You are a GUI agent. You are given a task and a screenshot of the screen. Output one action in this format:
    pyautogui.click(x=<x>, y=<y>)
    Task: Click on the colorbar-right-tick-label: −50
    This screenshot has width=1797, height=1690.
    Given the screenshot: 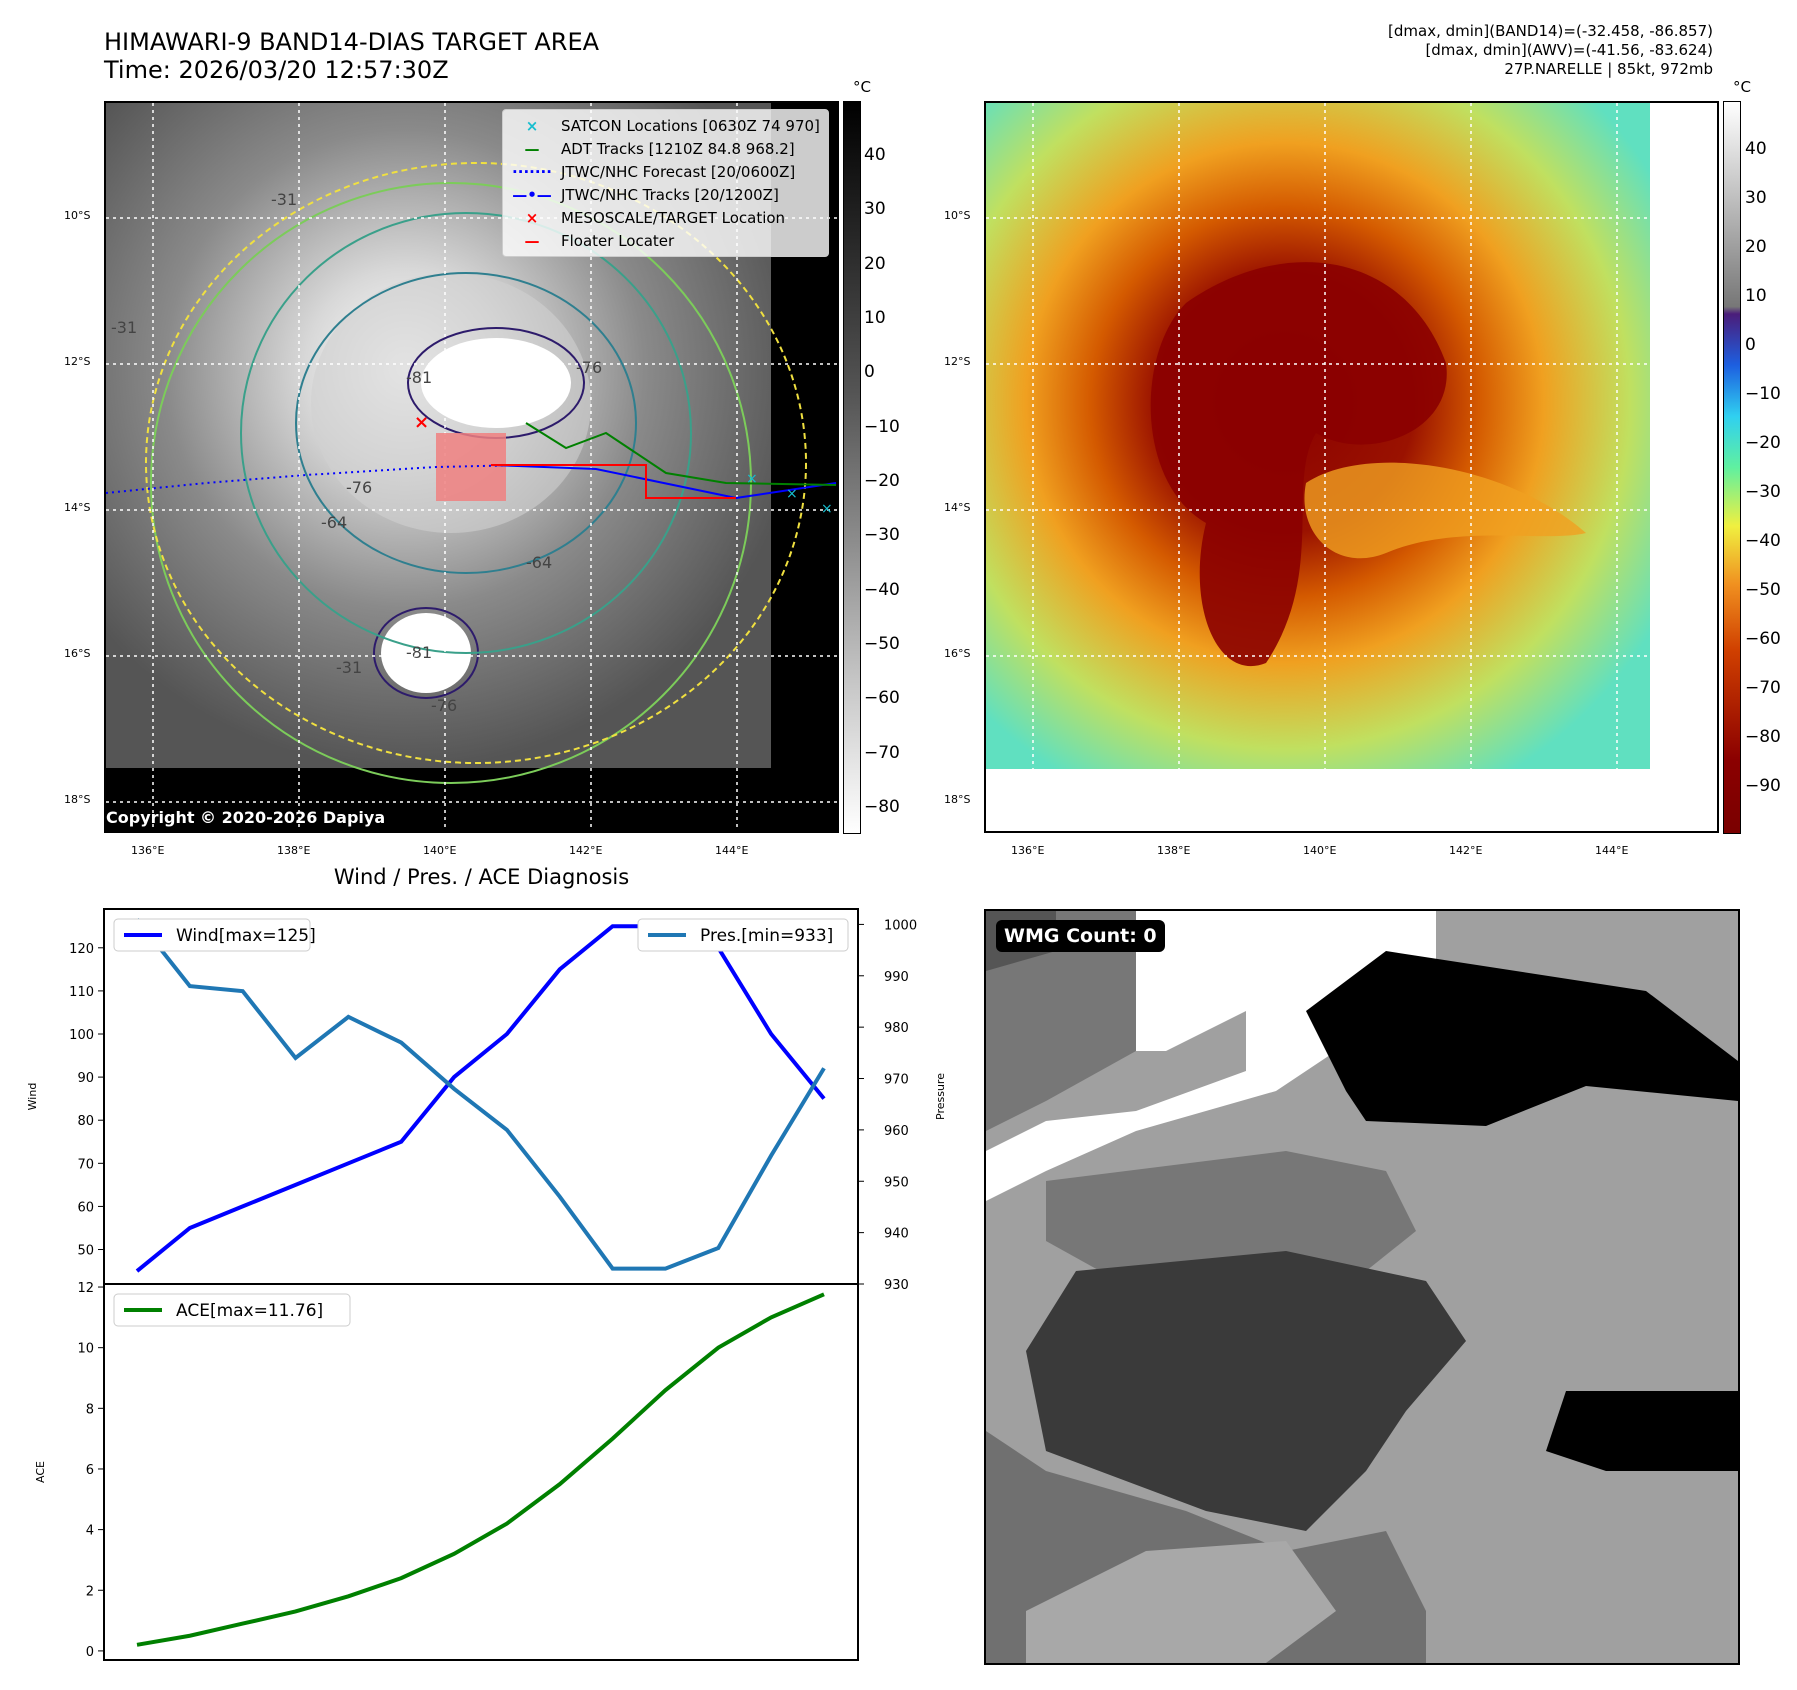 What is the action you would take?
    pyautogui.click(x=1763, y=590)
    